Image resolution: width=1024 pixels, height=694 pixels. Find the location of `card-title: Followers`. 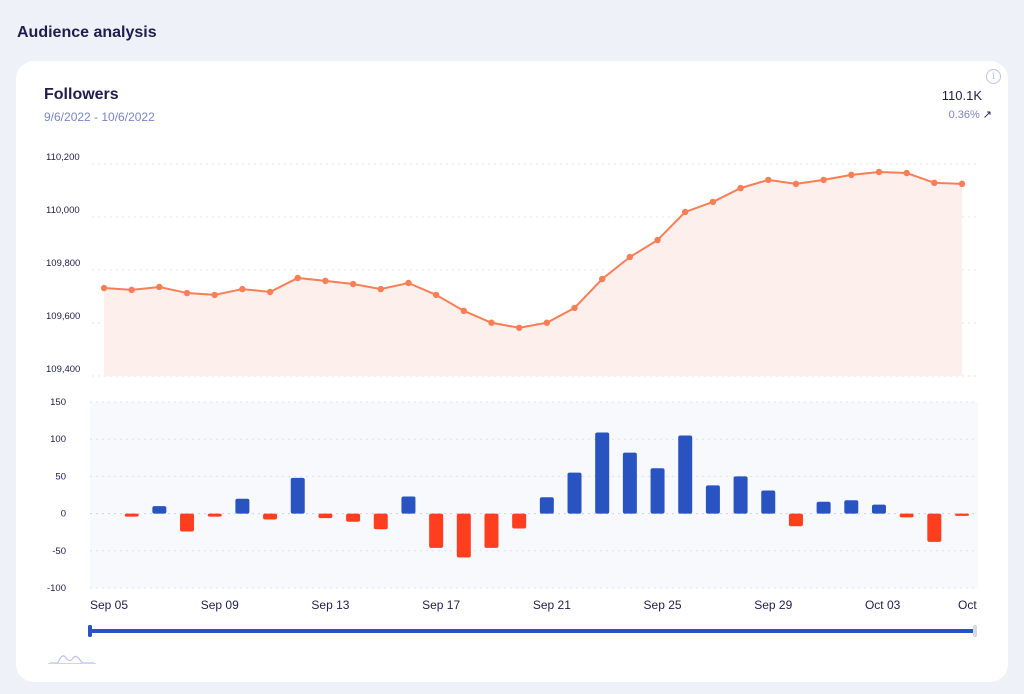

card-title: Followers is located at coordinates (81, 94).